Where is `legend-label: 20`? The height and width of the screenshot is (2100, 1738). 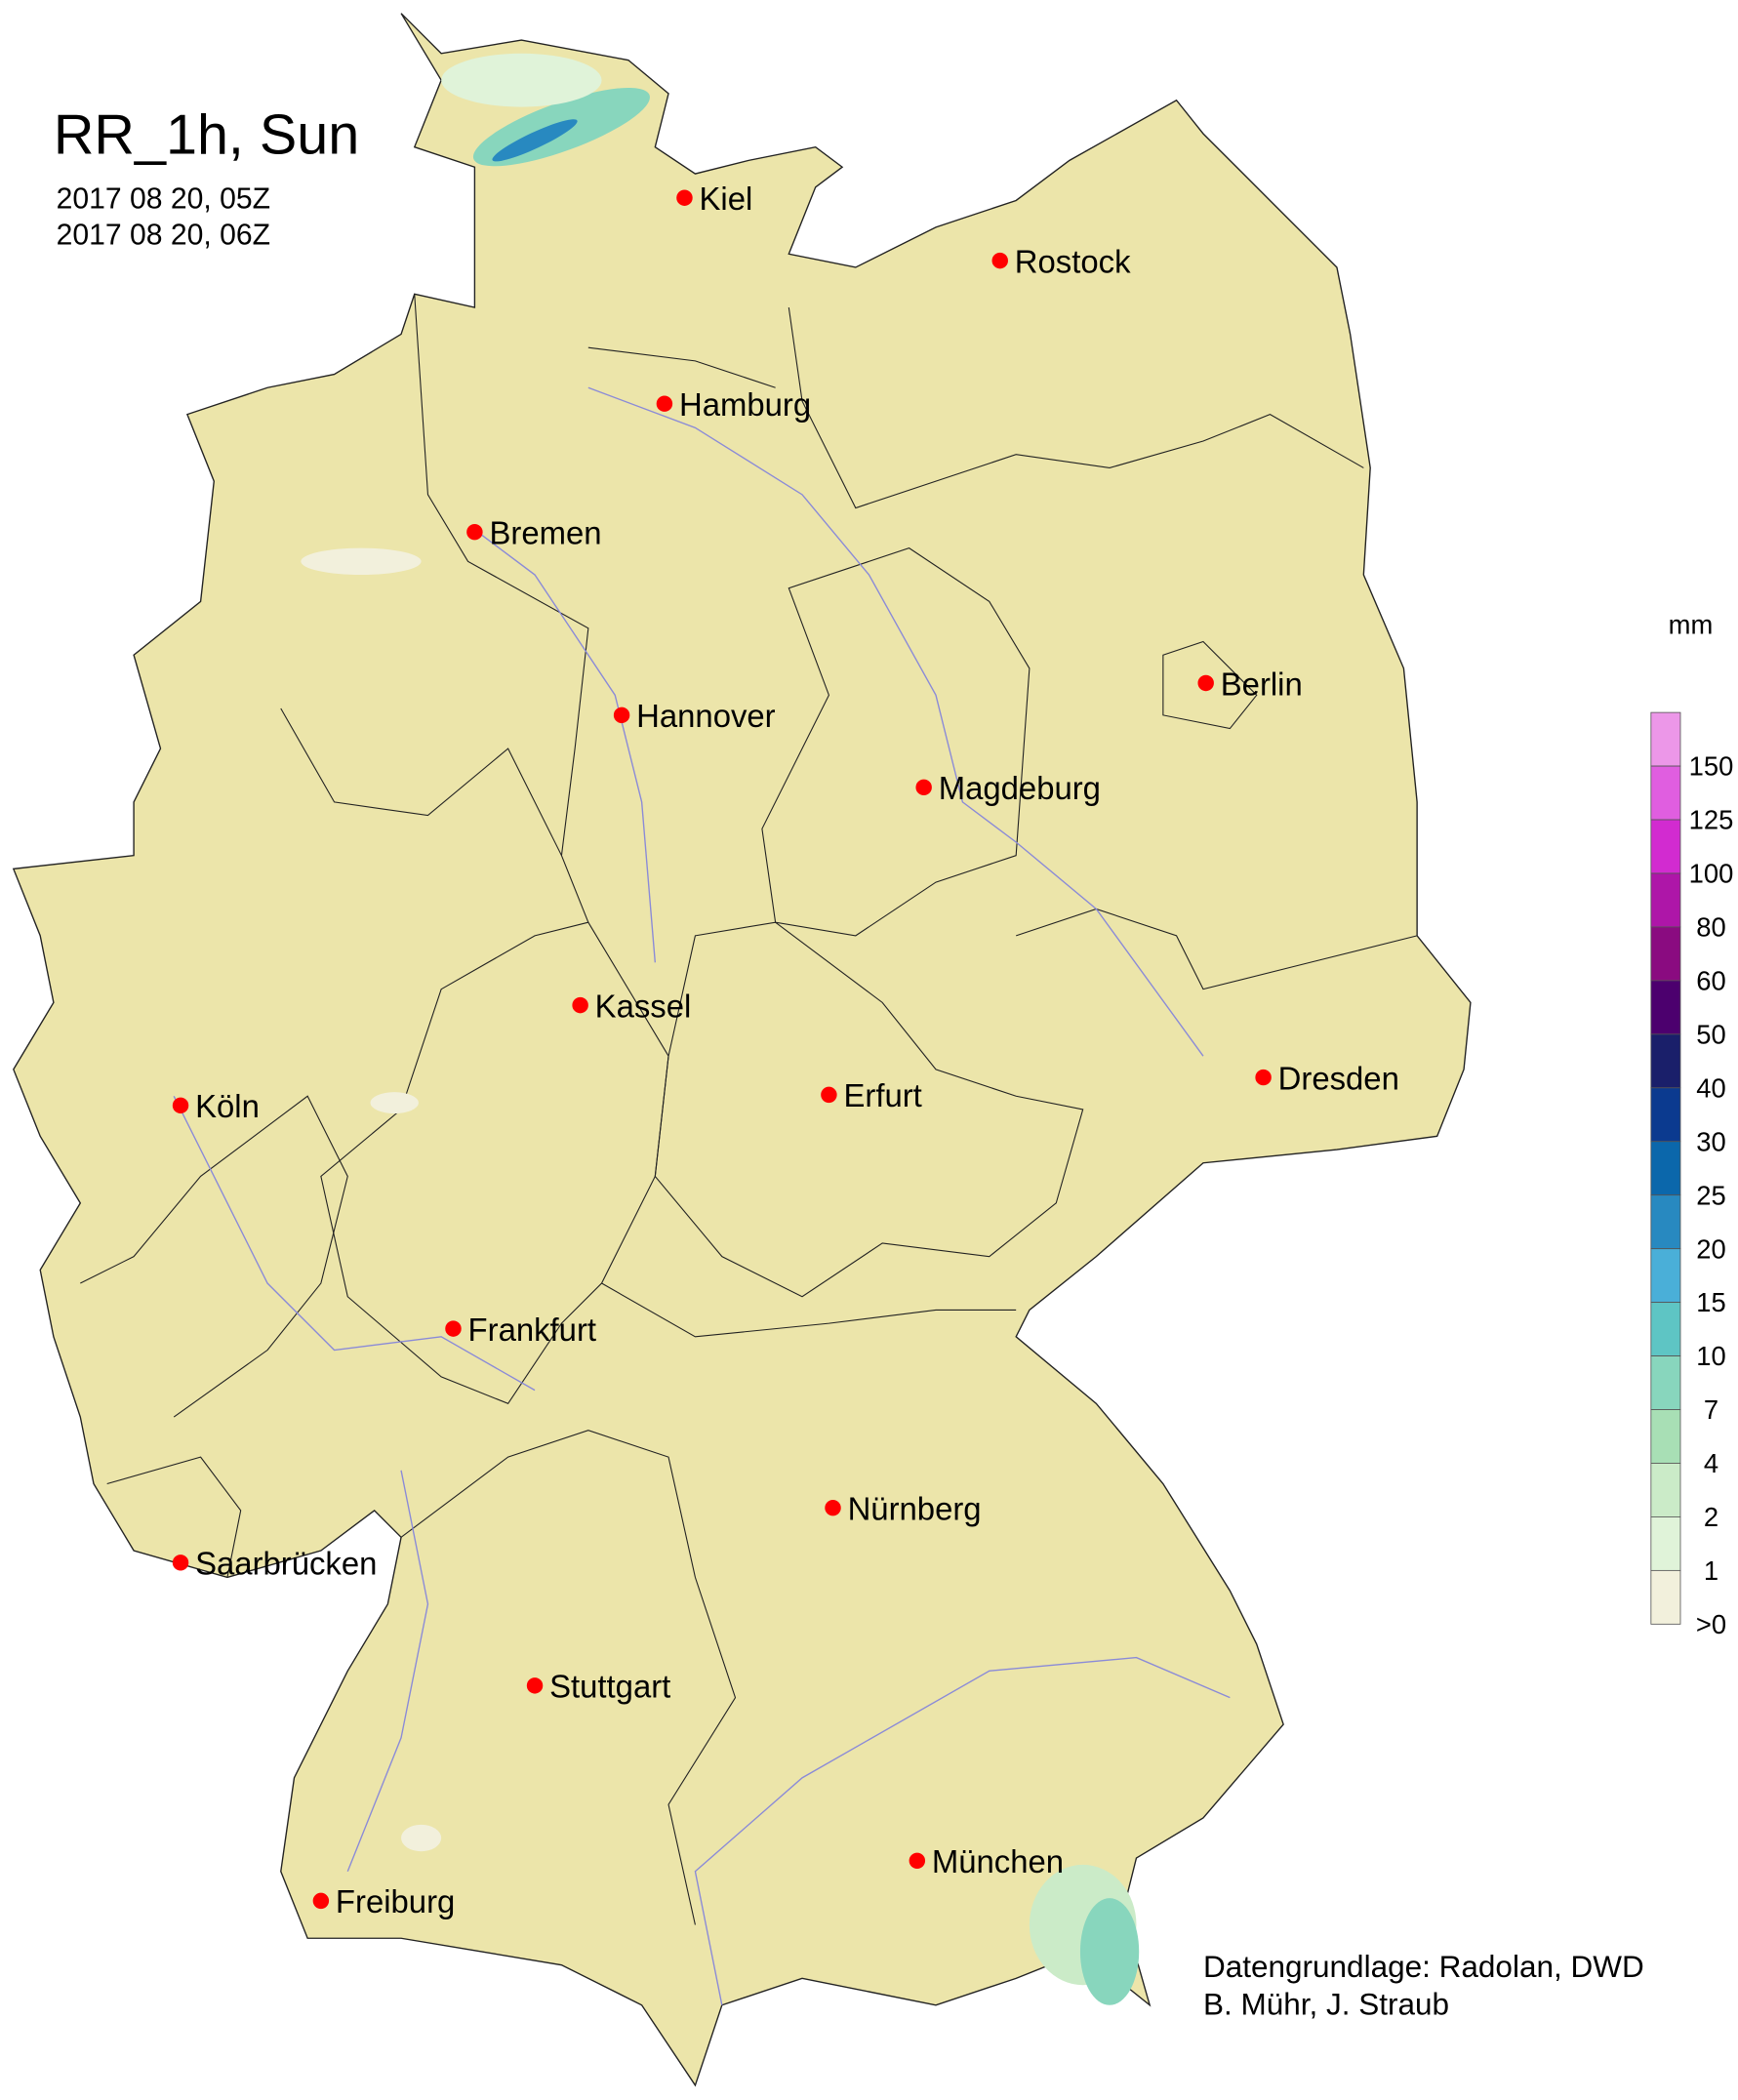
legend-label: 20 is located at coordinates (1711, 1248).